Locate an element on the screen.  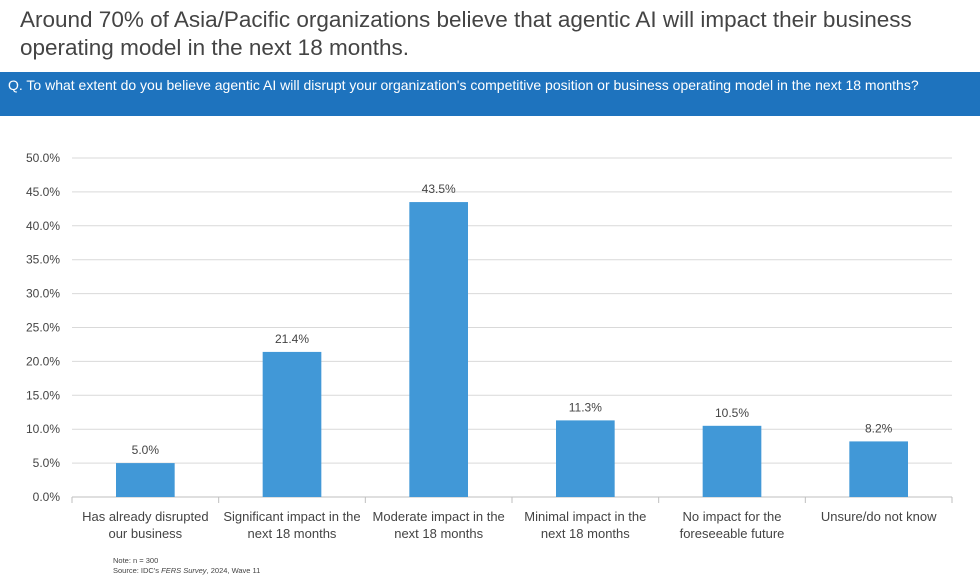
data-label: 11.3% is located at coordinates (585, 407).